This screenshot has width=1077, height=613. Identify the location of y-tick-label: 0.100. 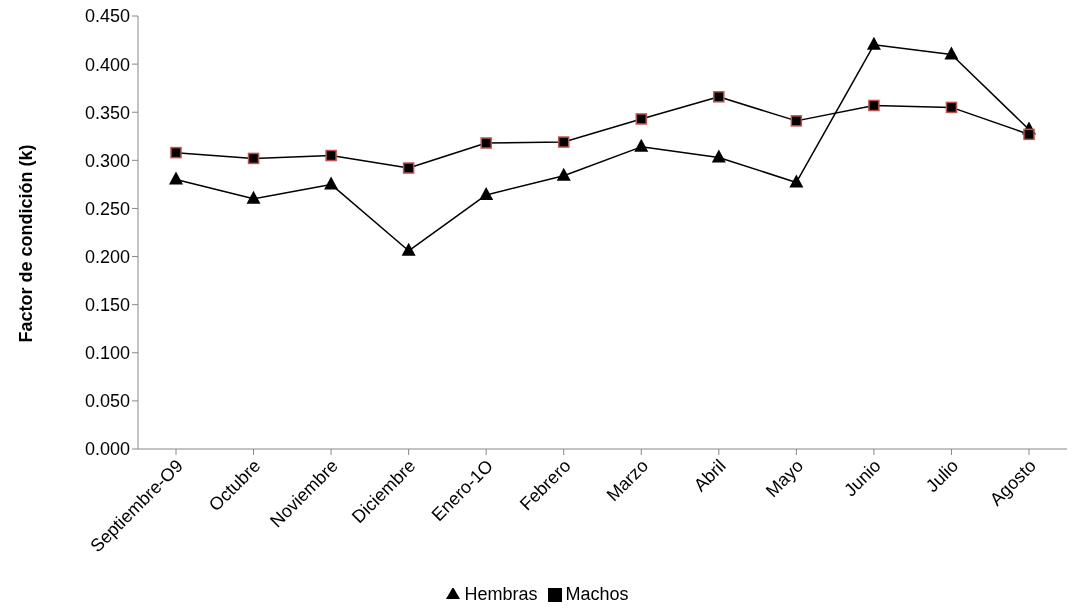
(107, 353).